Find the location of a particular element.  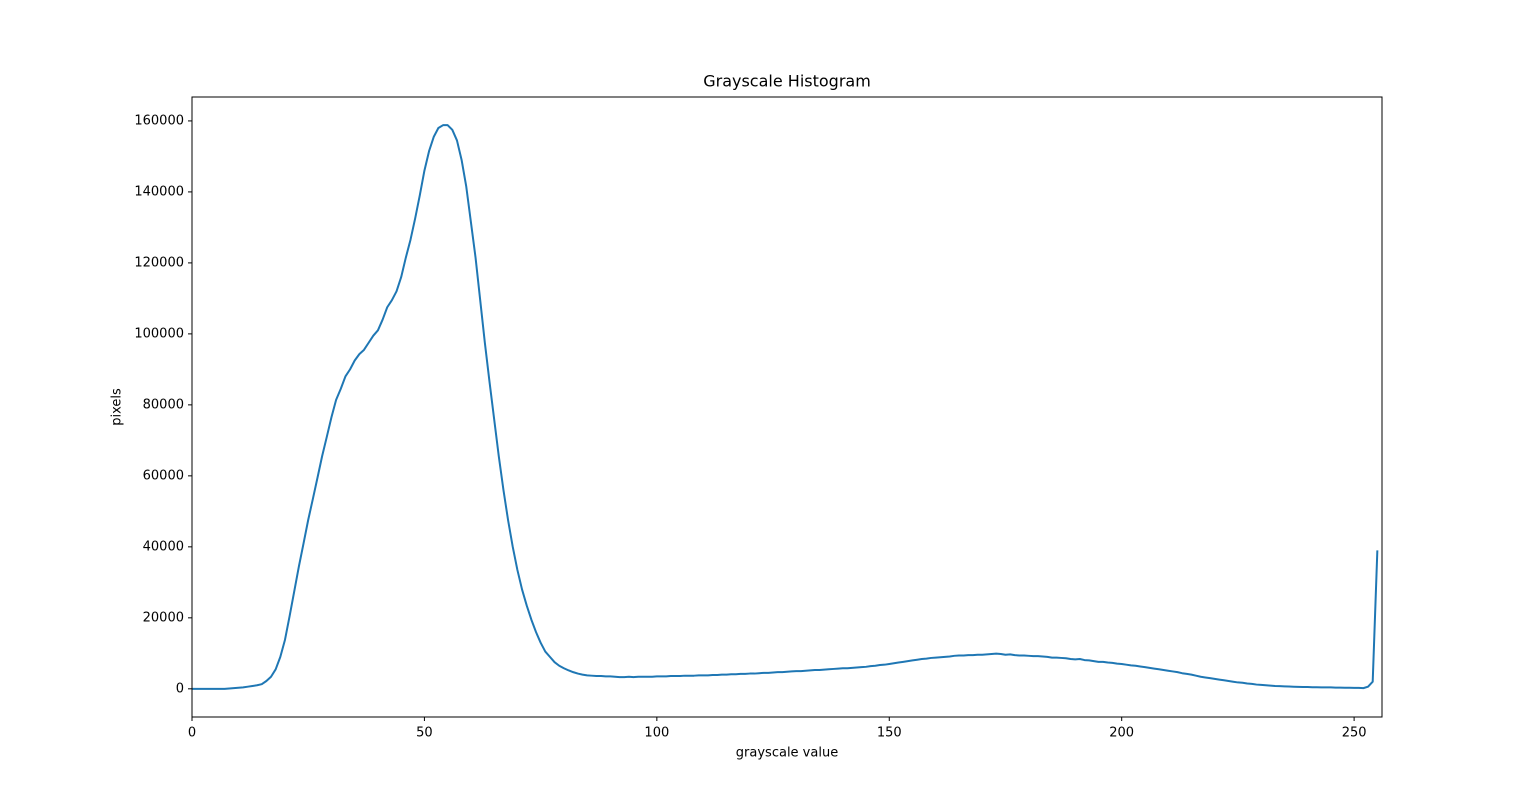

x-tick-label: 100 is located at coordinates (656, 733).